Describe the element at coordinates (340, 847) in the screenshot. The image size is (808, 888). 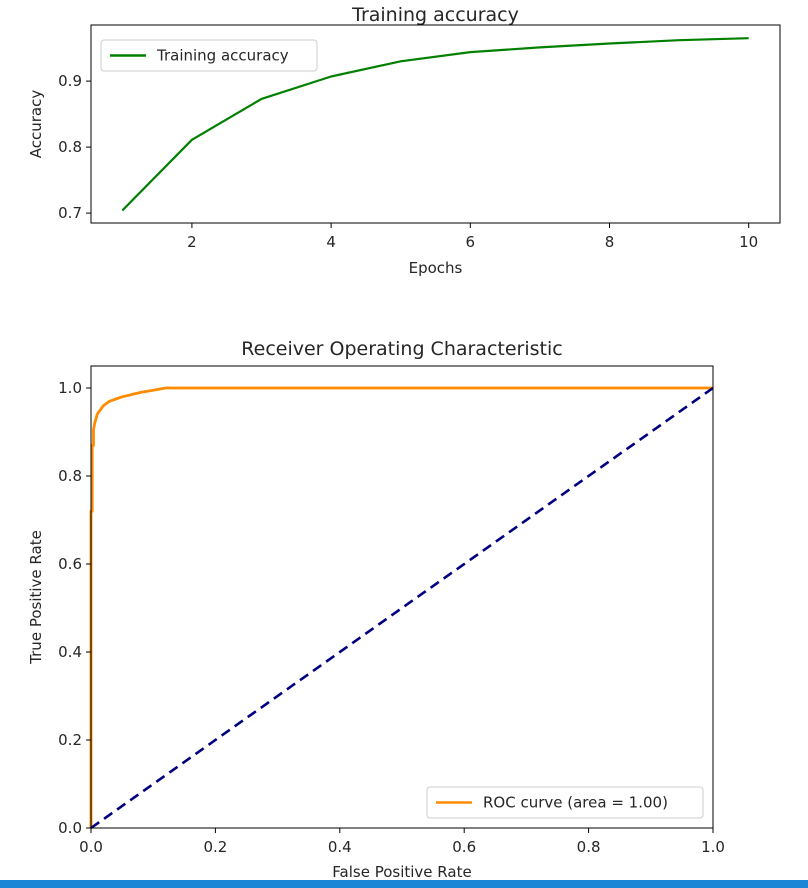
I see `x-tick-label: 0.4` at that location.